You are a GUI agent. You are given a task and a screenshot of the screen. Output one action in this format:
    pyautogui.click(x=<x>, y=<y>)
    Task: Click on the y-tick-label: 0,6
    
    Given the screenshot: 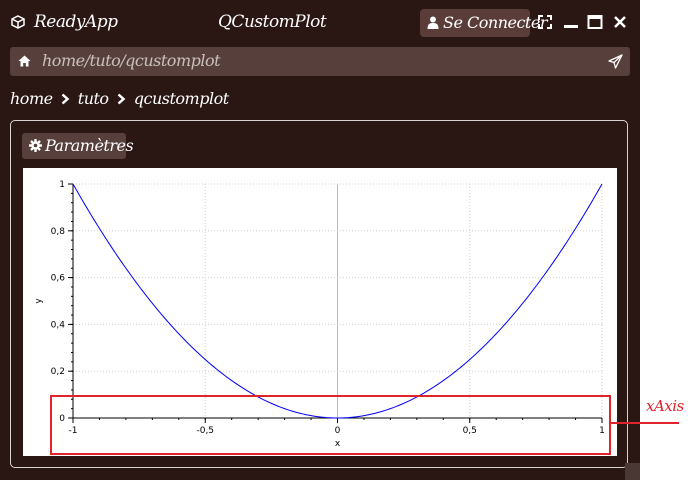 What is the action you would take?
    pyautogui.click(x=58, y=279)
    